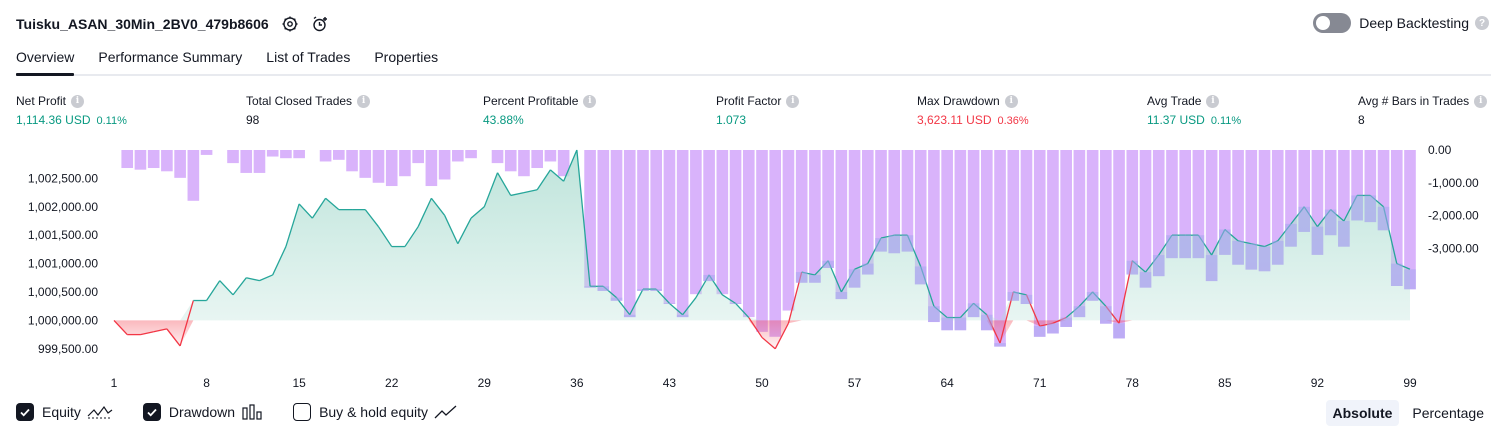 This screenshot has width=1507, height=438. What do you see at coordinates (320, 24) in the screenshot?
I see `add-alert-icon` at bounding box center [320, 24].